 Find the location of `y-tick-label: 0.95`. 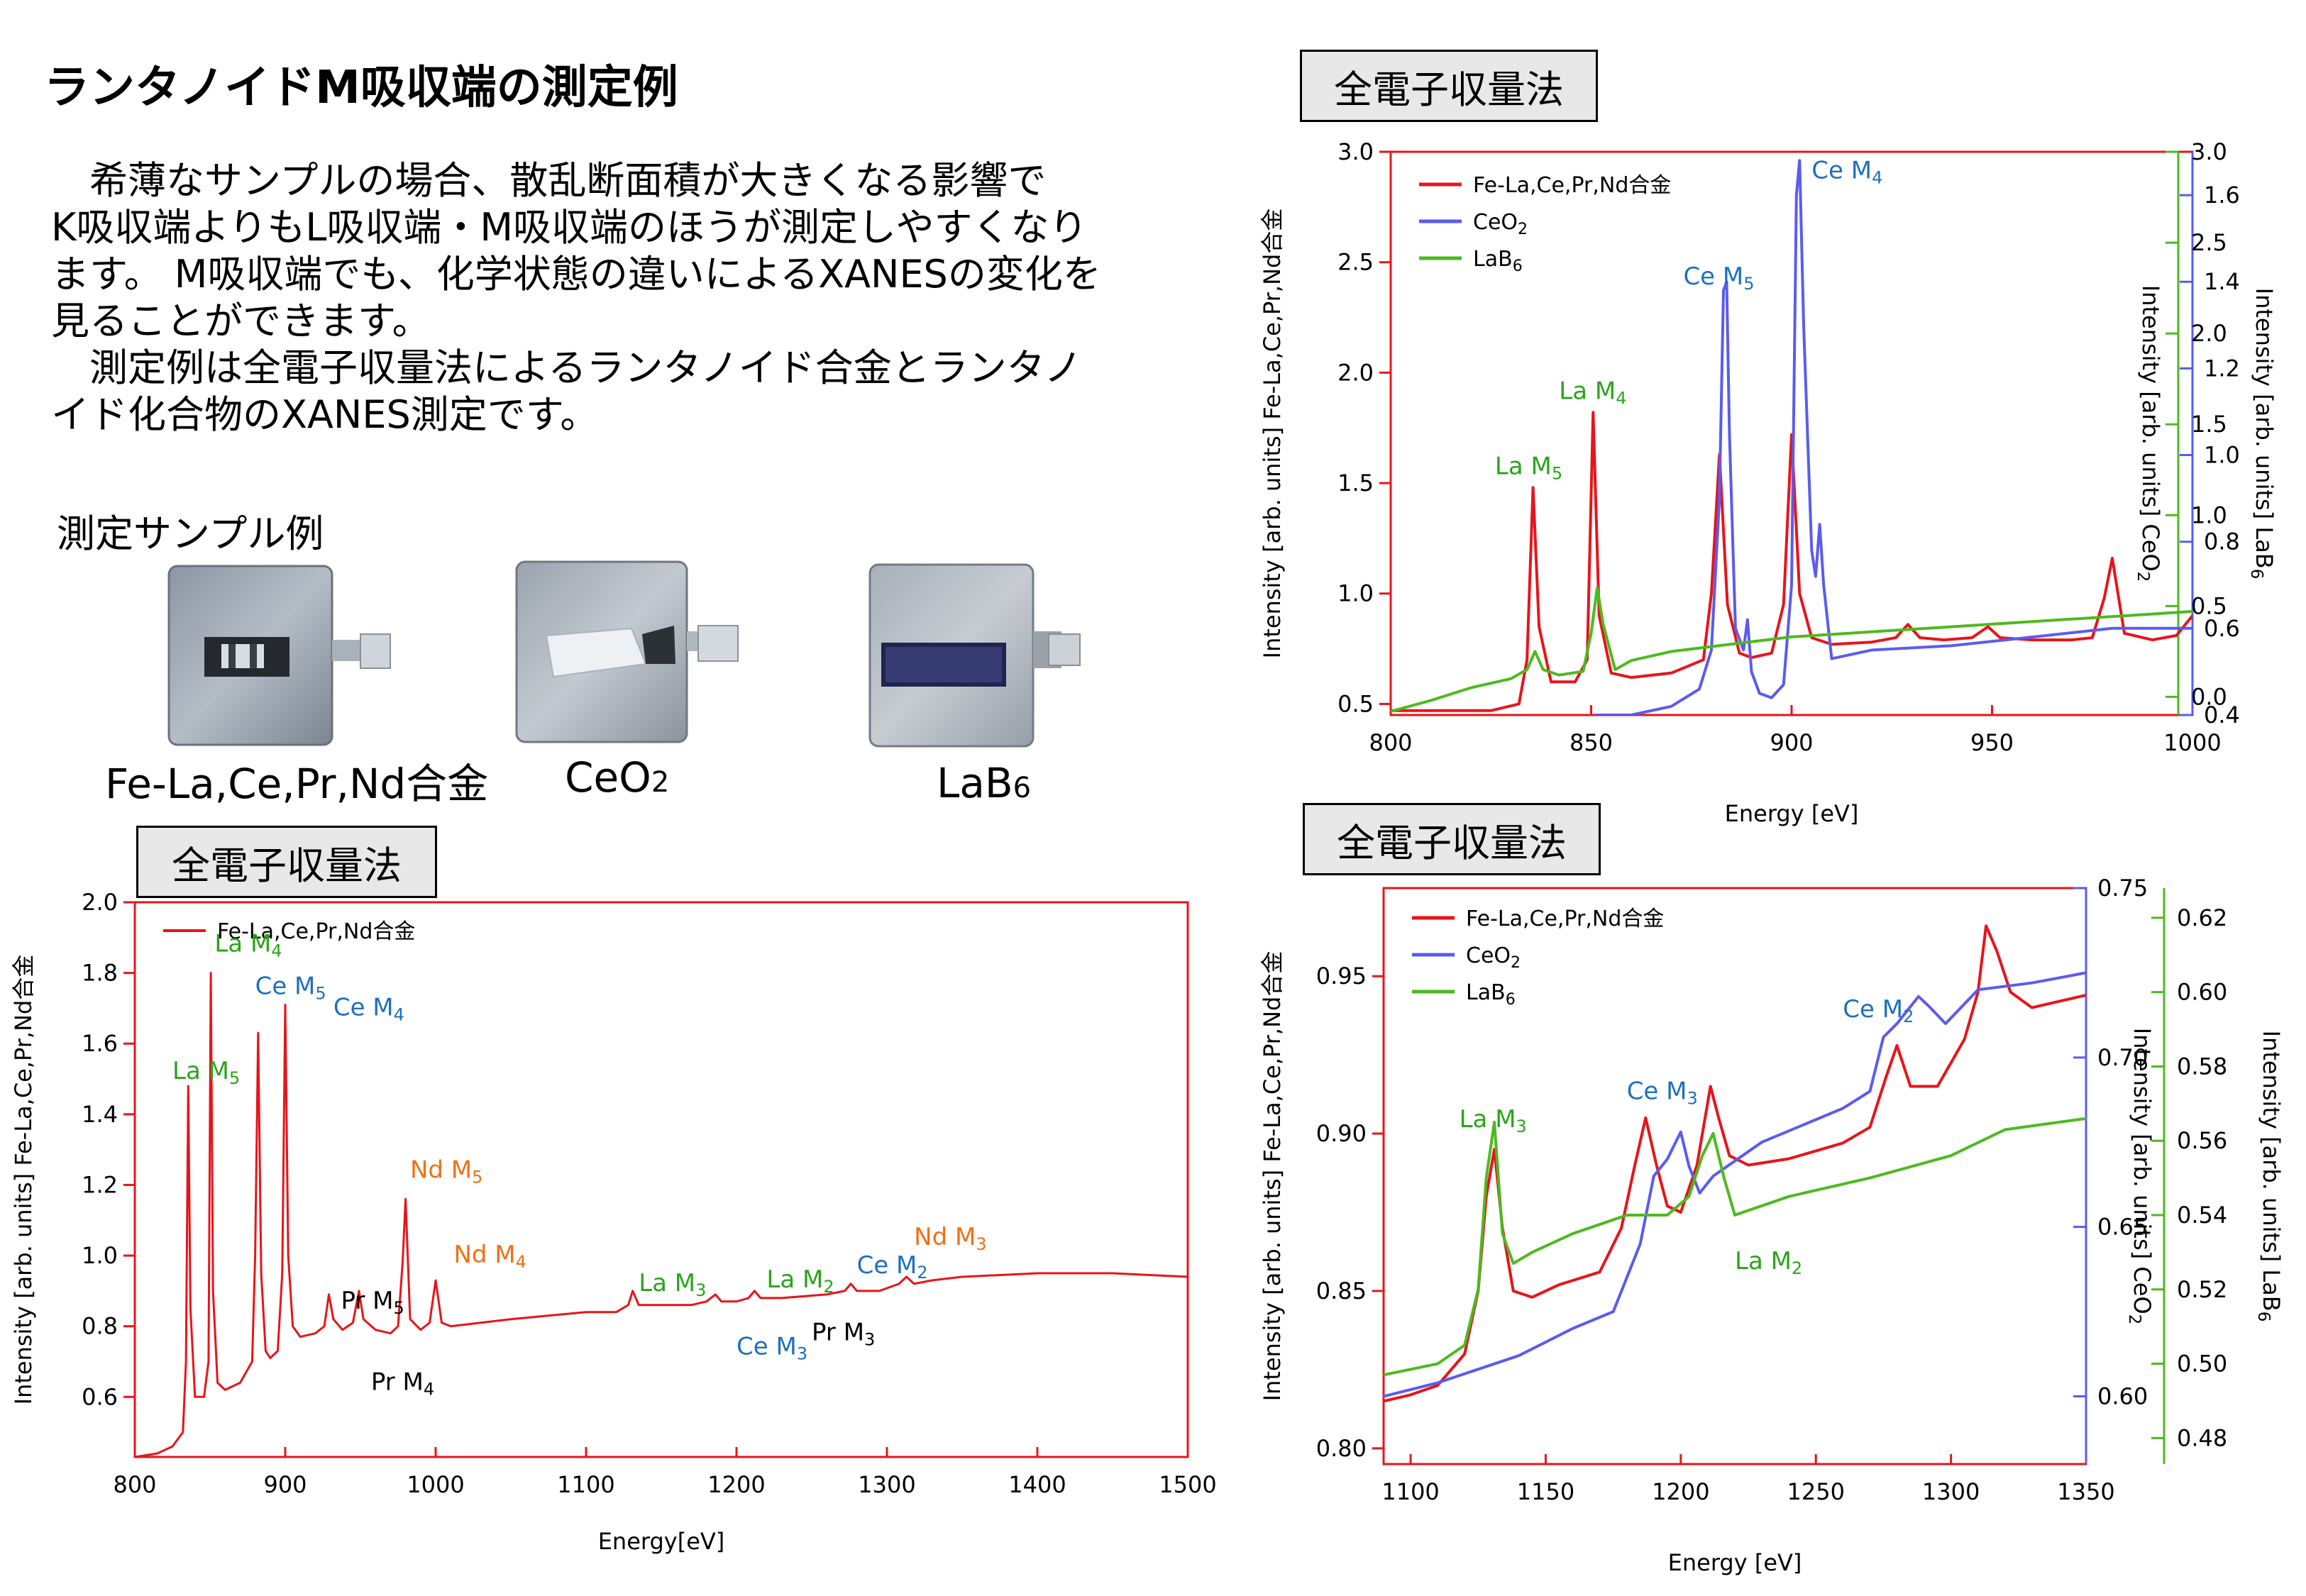

y-tick-label: 0.95 is located at coordinates (1341, 976).